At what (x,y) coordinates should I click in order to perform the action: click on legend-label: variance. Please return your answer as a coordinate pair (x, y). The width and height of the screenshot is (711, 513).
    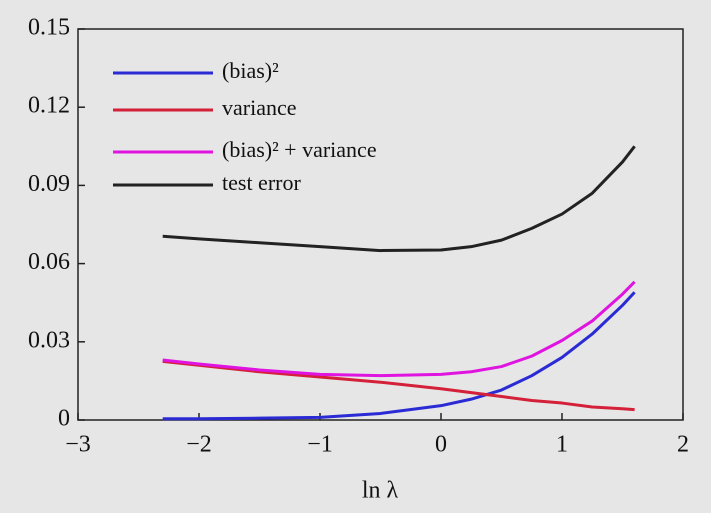
    Looking at the image, I should click on (259, 107).